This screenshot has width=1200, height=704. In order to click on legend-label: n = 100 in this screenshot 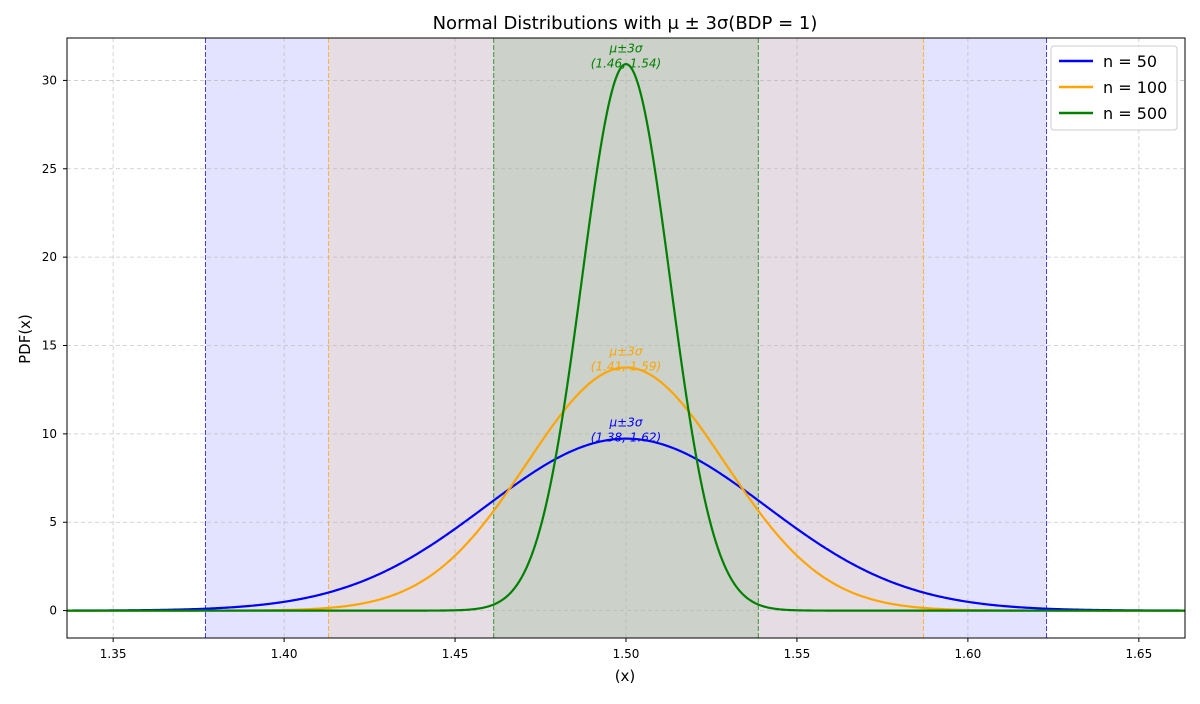, I will do `click(1135, 87)`.